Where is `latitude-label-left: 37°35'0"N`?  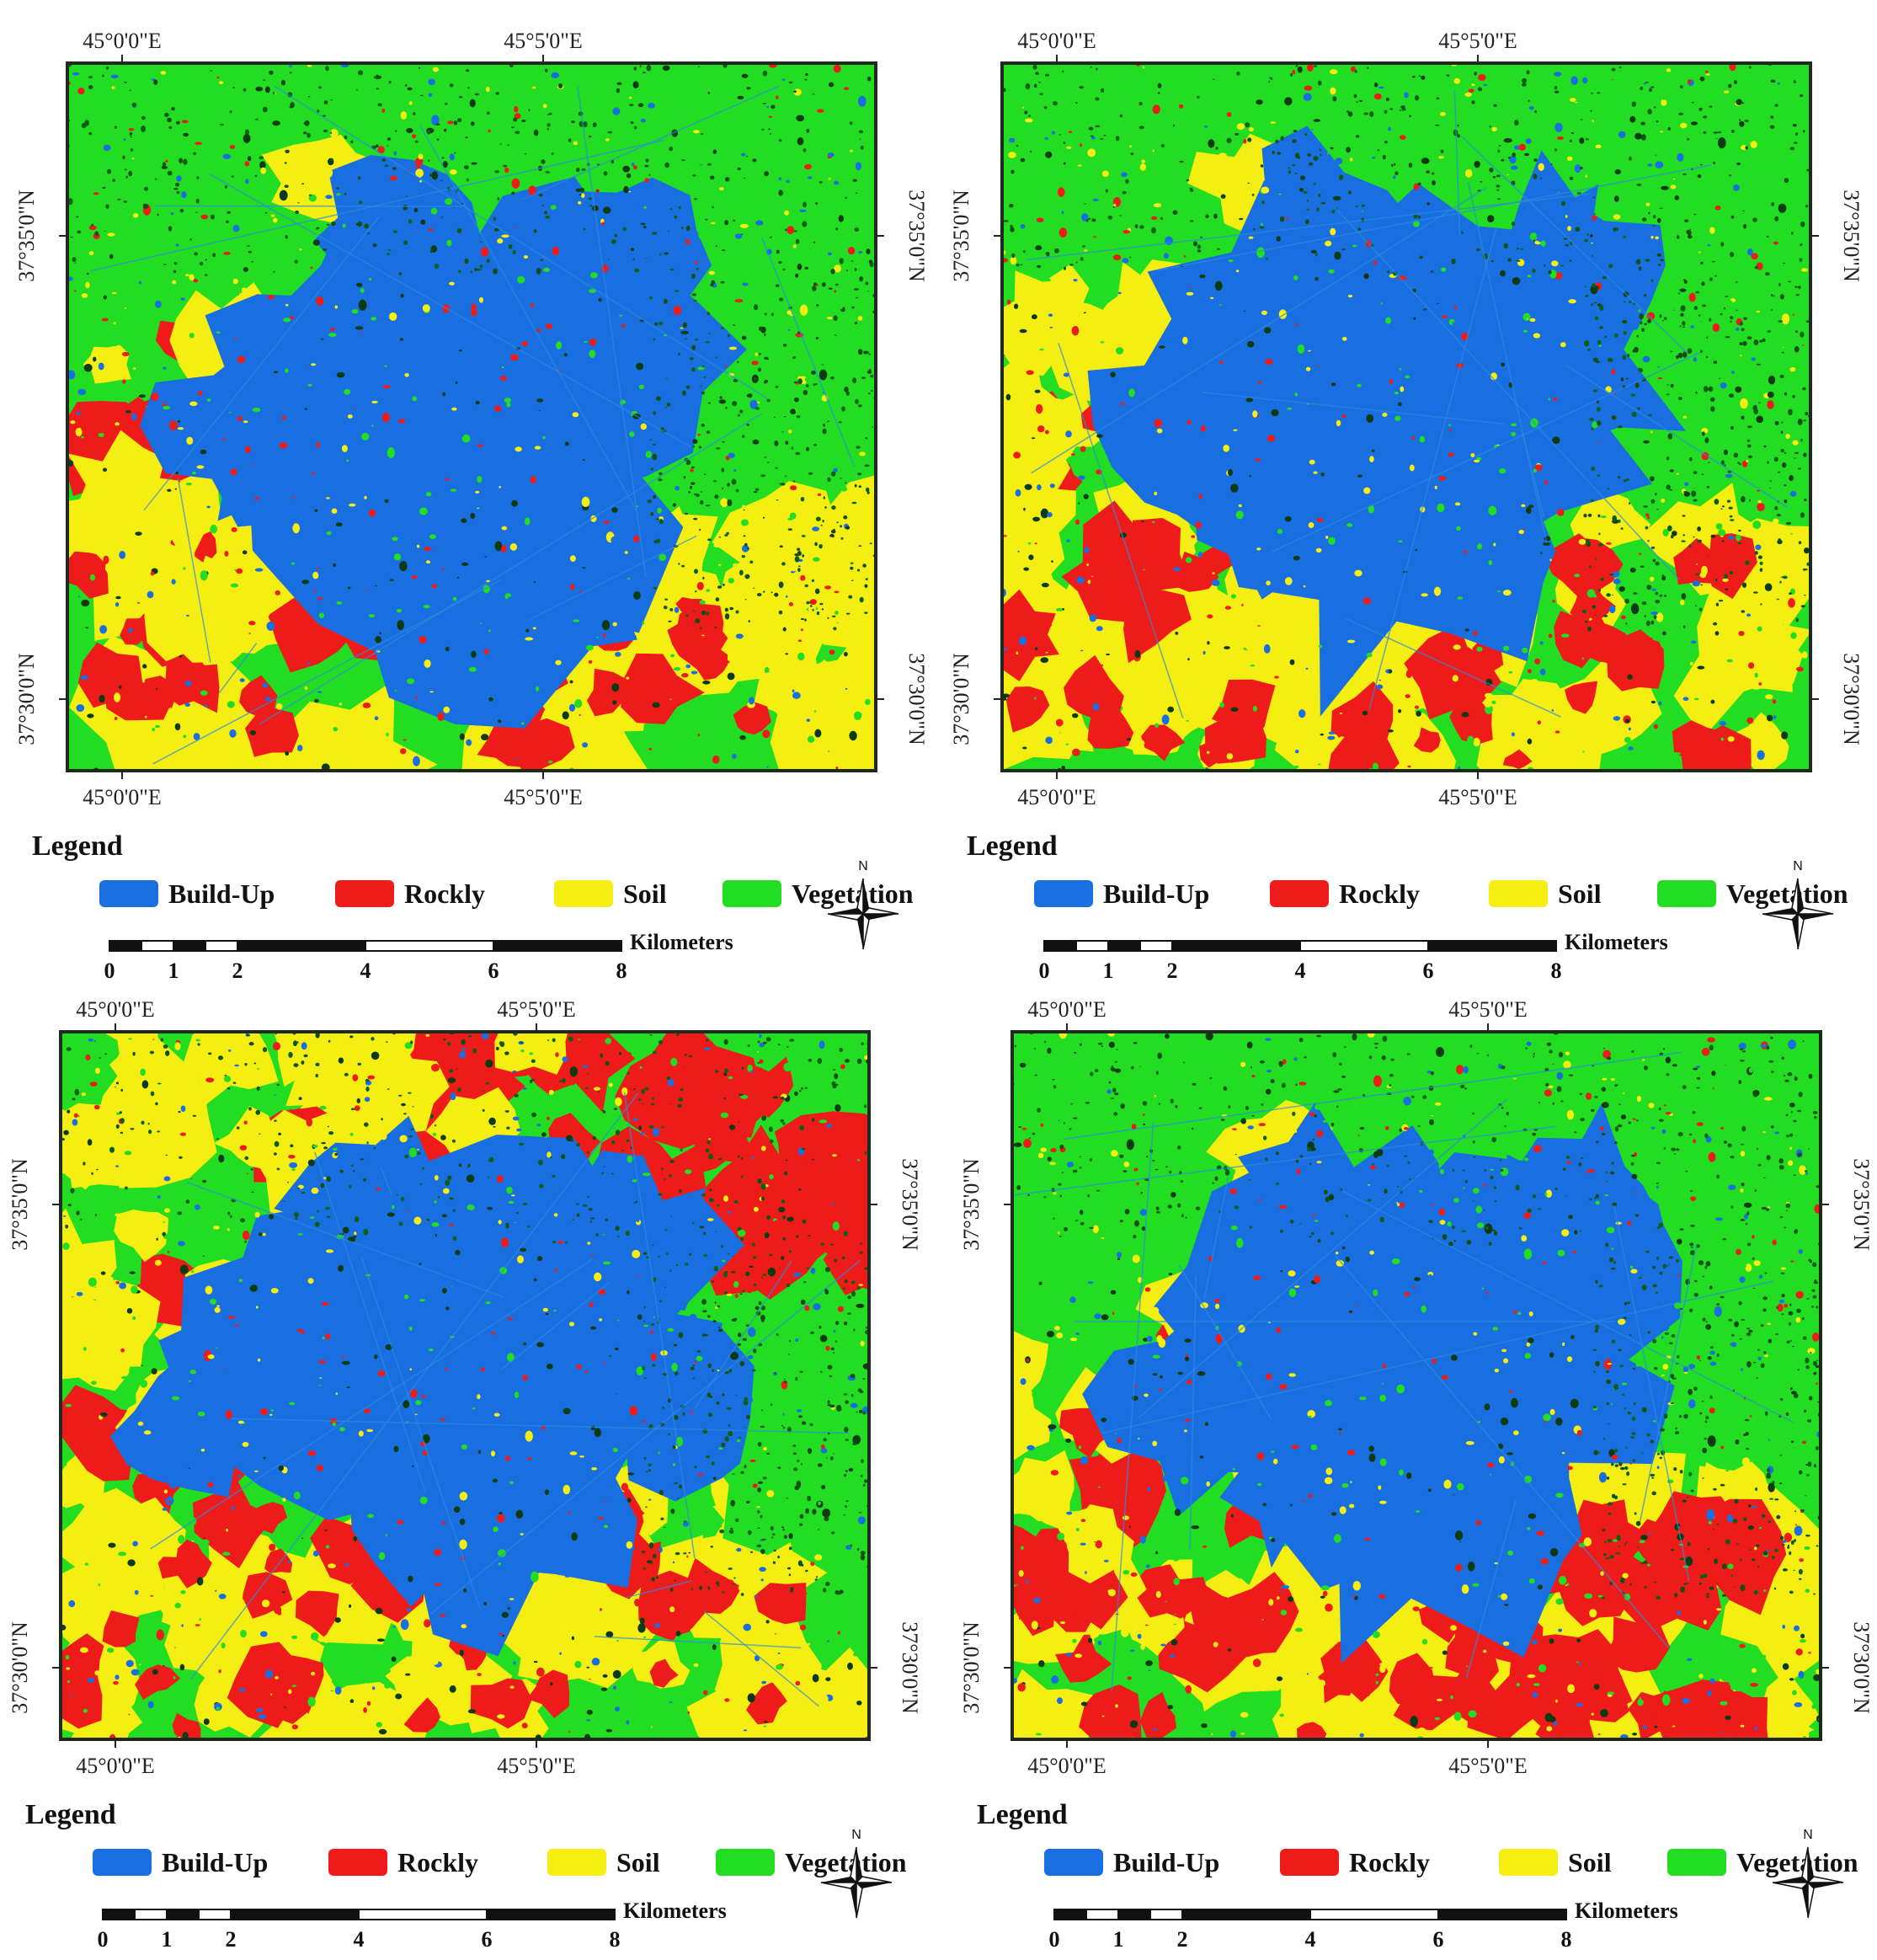
latitude-label-left: 37°35'0"N is located at coordinates (971, 1204).